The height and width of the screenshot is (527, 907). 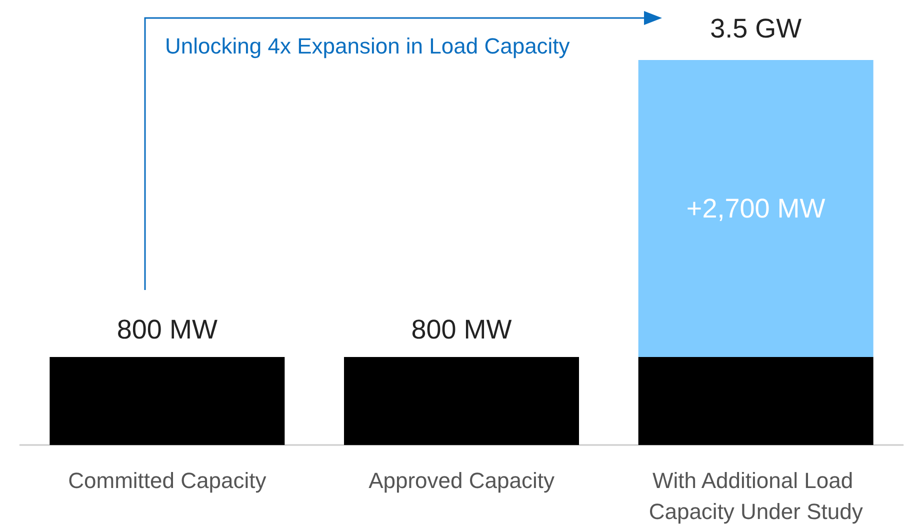 What do you see at coordinates (756, 29) in the screenshot?
I see `annotation: 3.5 GW` at bounding box center [756, 29].